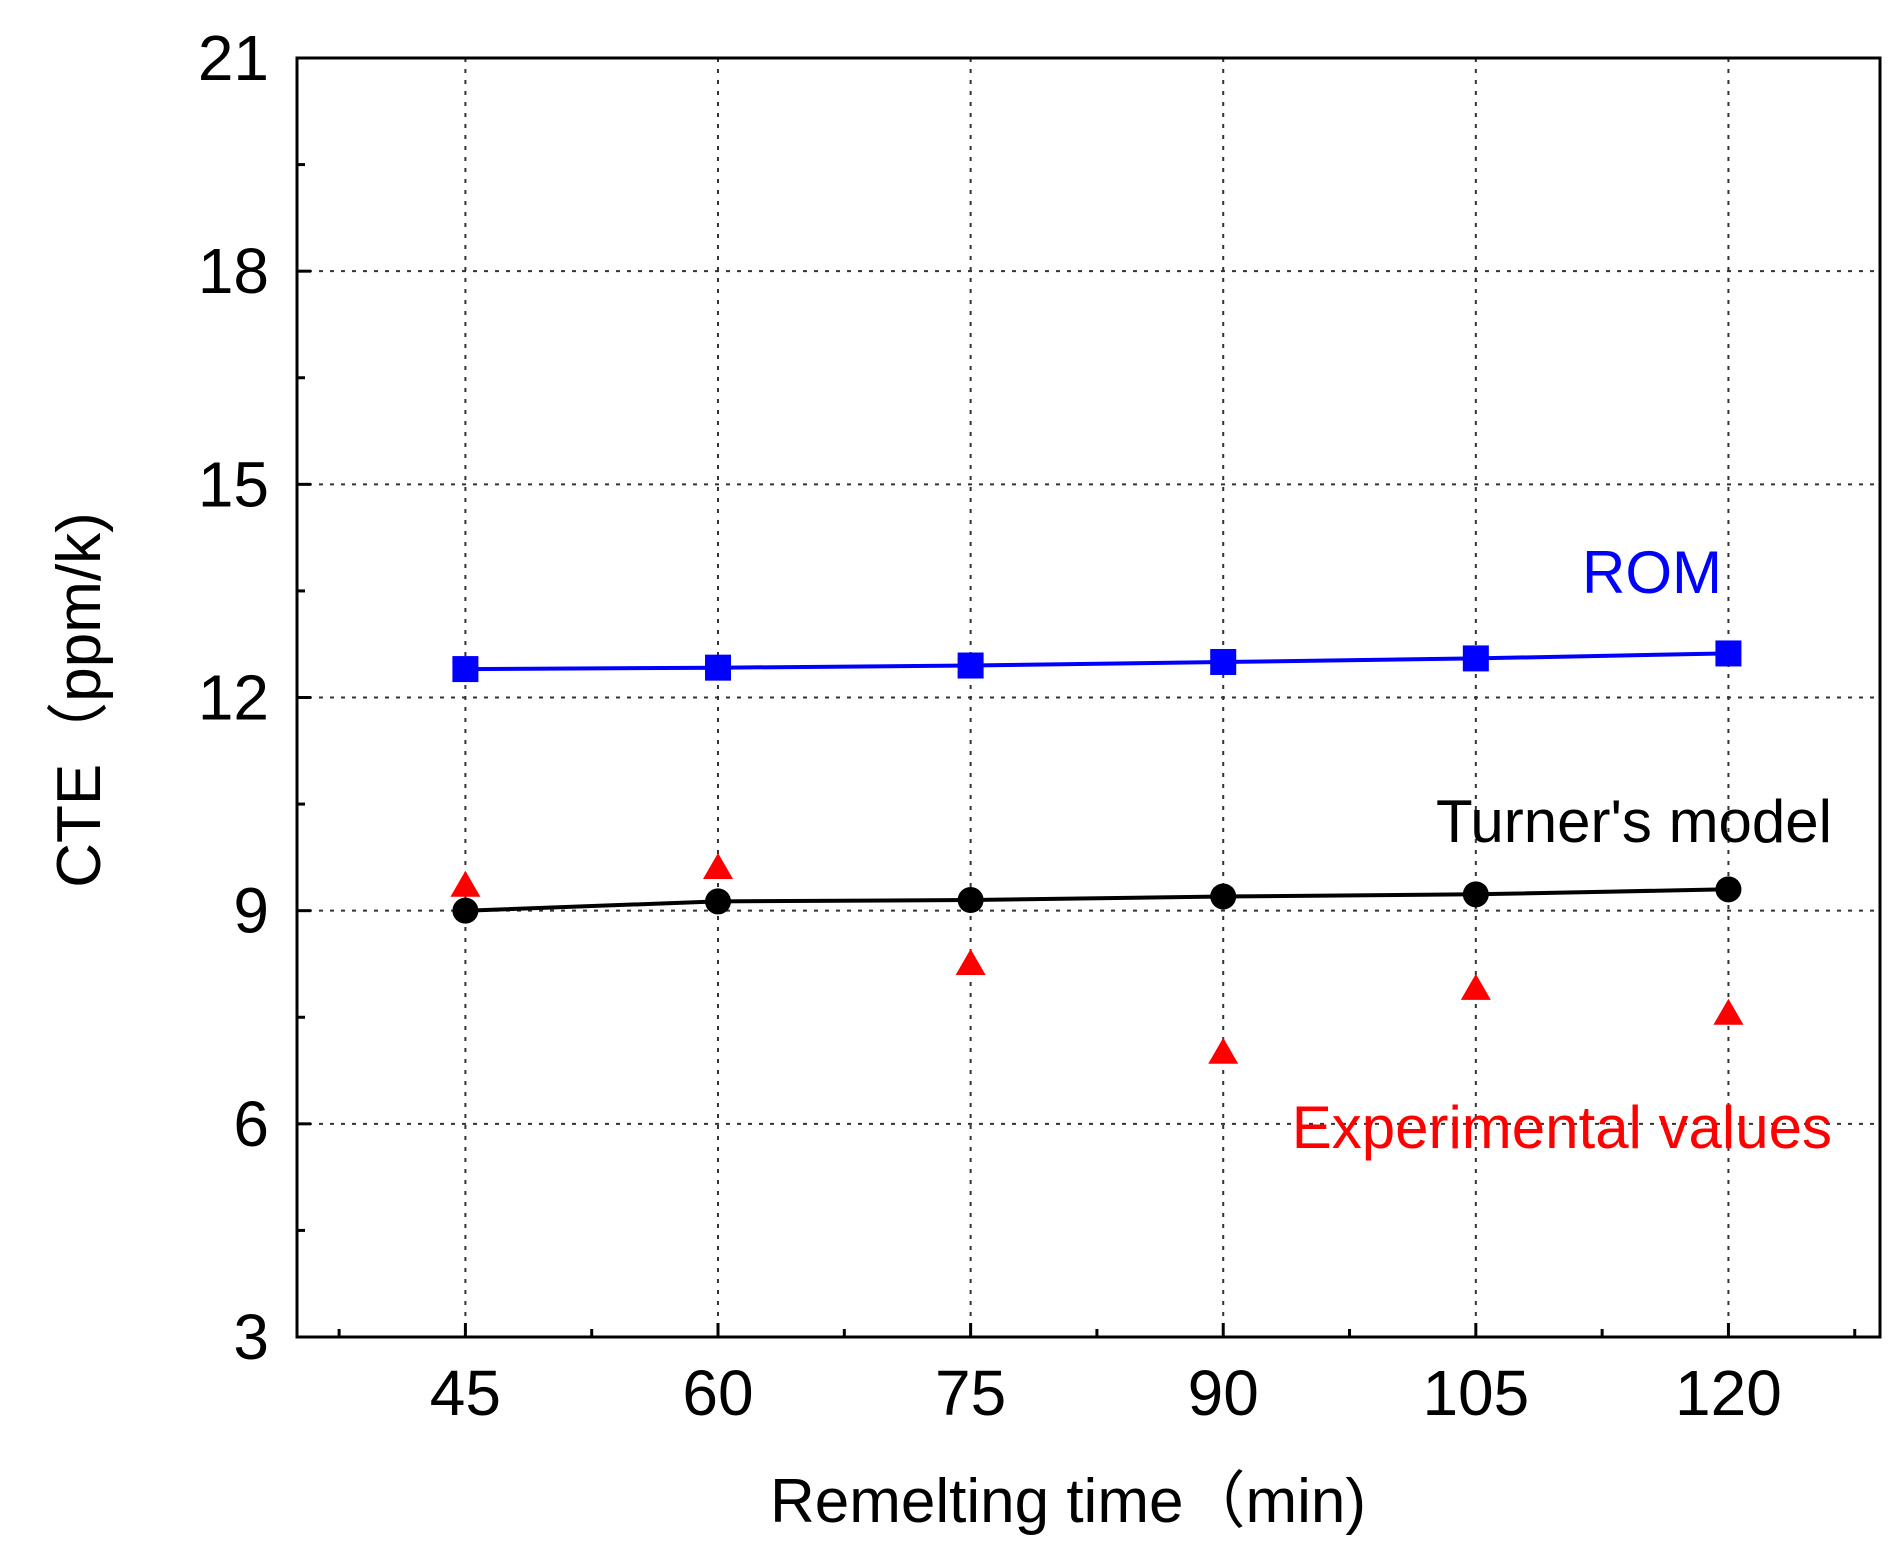 This screenshot has height=1550, width=1893. I want to click on x-tick-label: 75, so click(970, 1393).